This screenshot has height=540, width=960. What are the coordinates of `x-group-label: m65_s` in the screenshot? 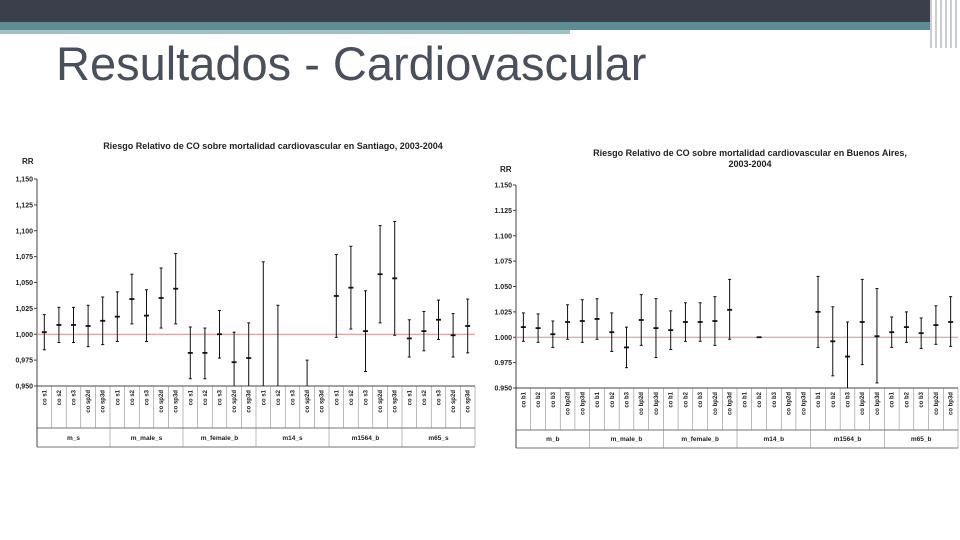 It's located at (438, 438).